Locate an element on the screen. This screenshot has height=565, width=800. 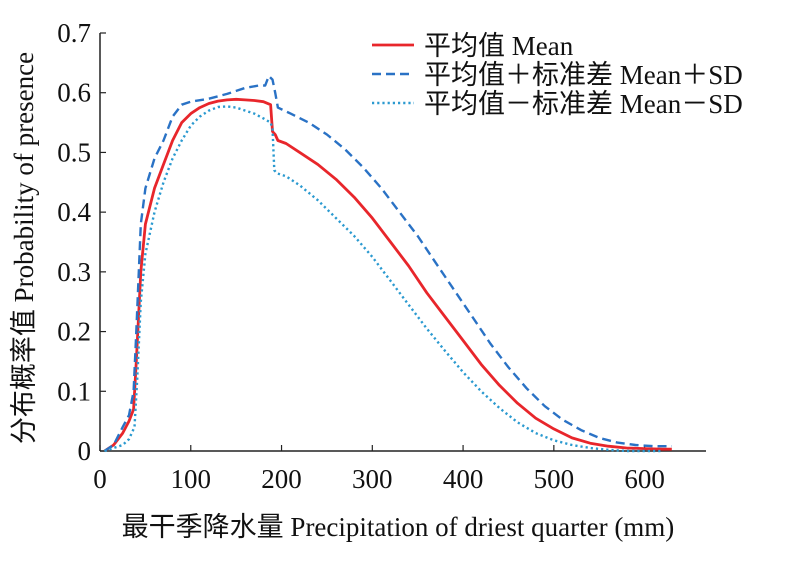
x-tick-label: 500 is located at coordinates (554, 479).